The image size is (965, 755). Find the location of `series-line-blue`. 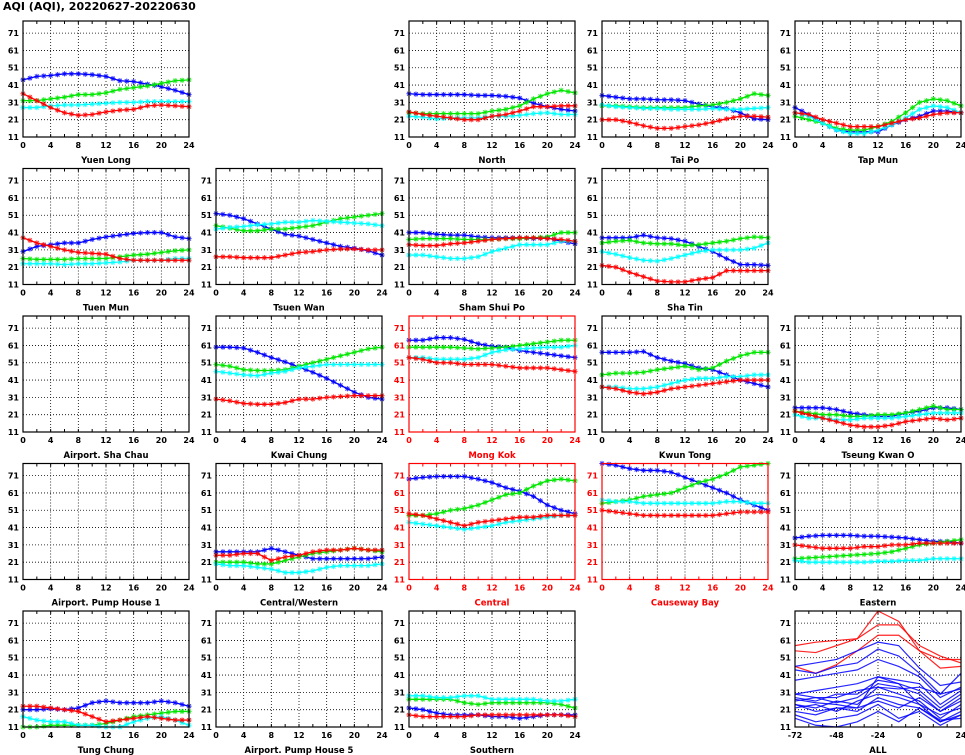

series-line-blue is located at coordinates (878, 671).